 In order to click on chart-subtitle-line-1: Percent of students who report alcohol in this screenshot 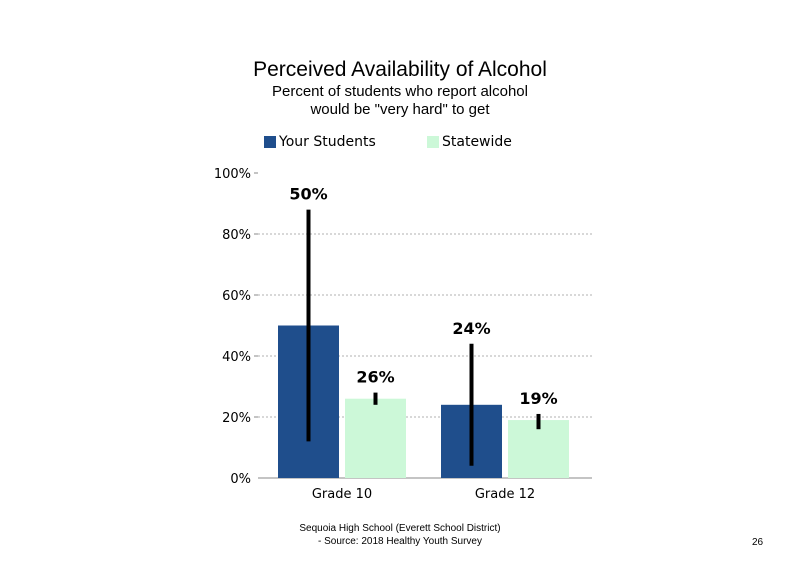, I will do `click(400, 91)`.